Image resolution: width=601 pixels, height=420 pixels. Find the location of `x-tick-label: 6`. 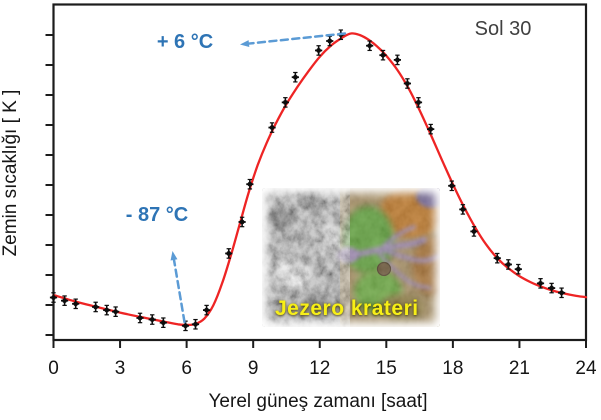

x-tick-label: 6 is located at coordinates (186, 368).